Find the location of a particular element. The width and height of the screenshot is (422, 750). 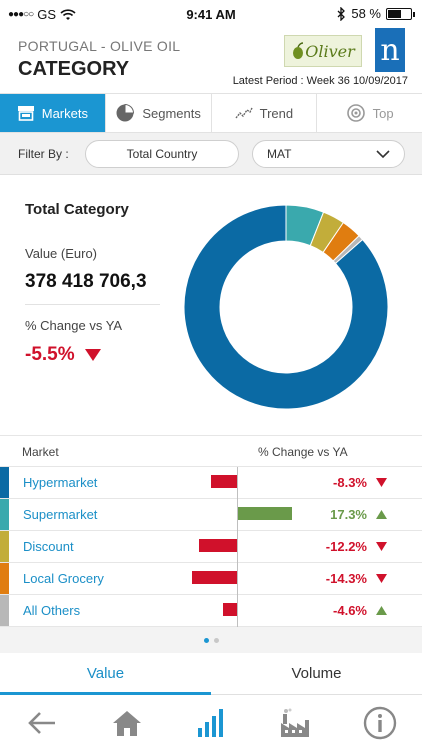

filter-bar: Filter By : Total Country MAT is located at coordinates (211, 154).